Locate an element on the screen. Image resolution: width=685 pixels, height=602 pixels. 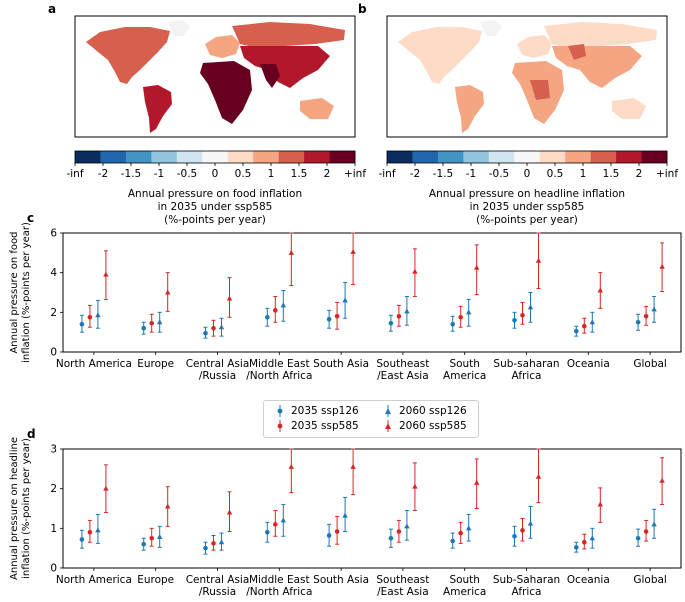
x-tick-label: North America is located at coordinates (94, 580).